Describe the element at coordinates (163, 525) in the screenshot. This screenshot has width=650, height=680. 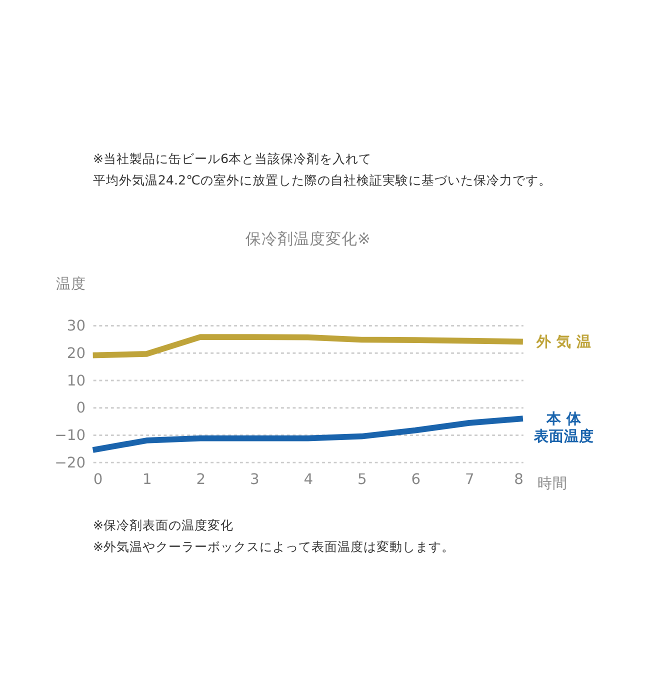
I see `text: ※保冷剤表面の温度変化` at that location.